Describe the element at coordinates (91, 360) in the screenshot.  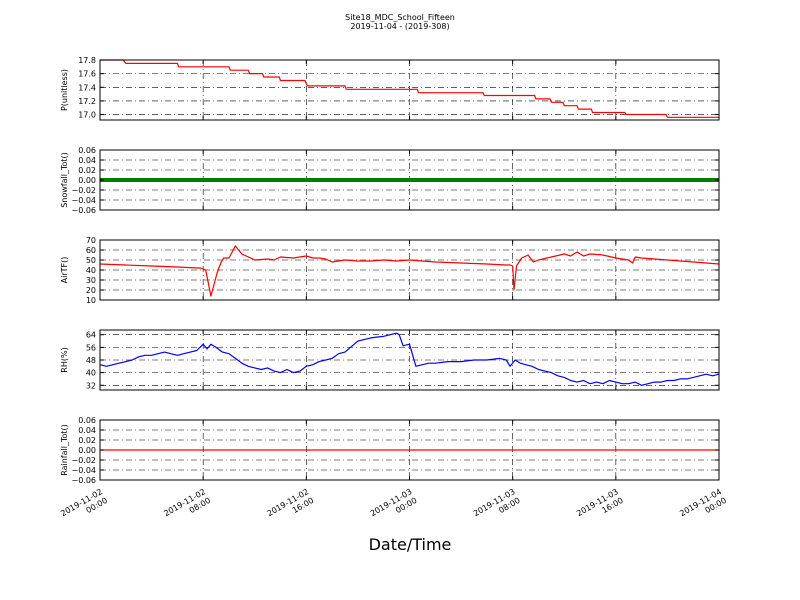
I see `y-tick-label: 48` at that location.